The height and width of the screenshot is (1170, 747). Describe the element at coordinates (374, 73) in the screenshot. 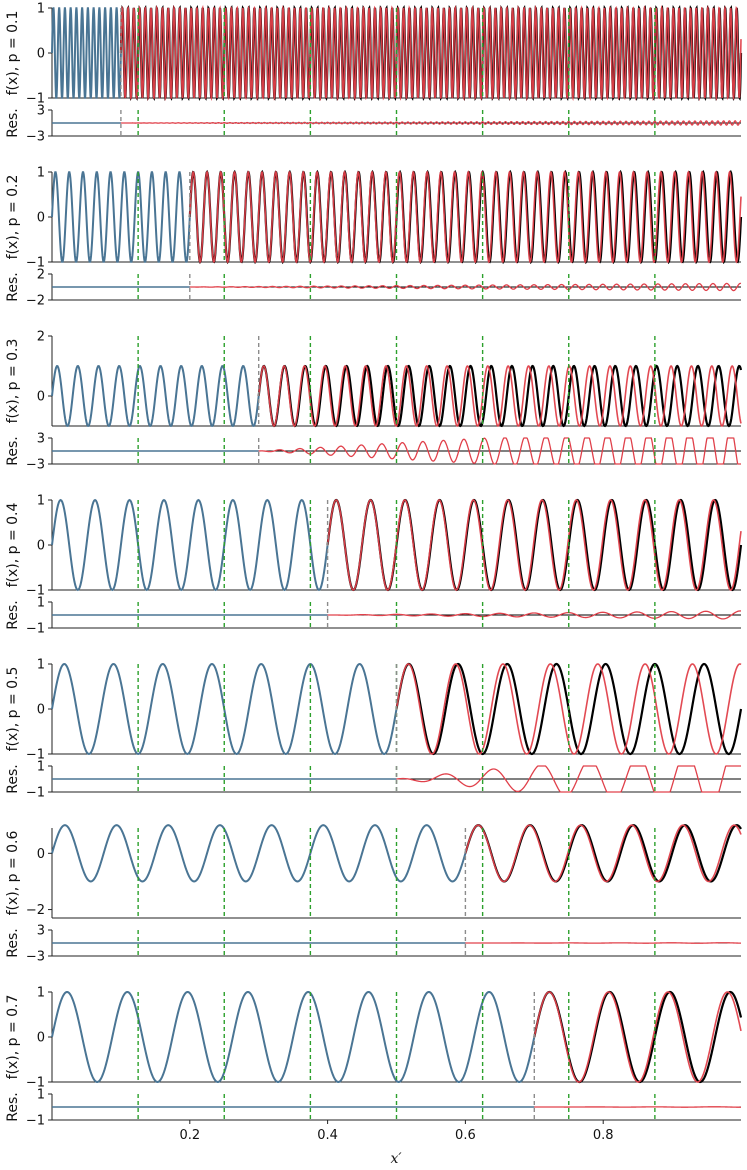

I see `panel-p-0.1: 1 0 −13 −3 f(x), p = 0.1 Res.` at that location.